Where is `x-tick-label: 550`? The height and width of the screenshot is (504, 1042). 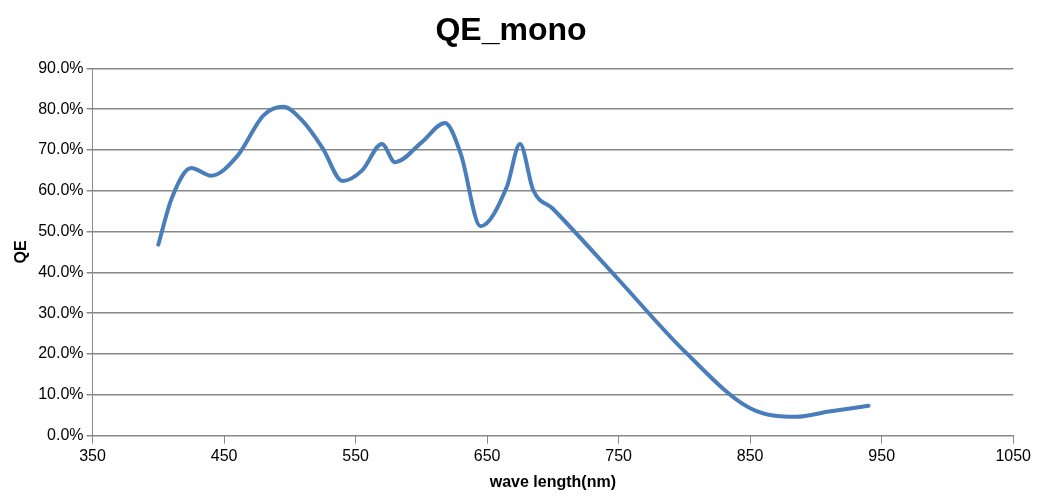
x-tick-label: 550 is located at coordinates (356, 455).